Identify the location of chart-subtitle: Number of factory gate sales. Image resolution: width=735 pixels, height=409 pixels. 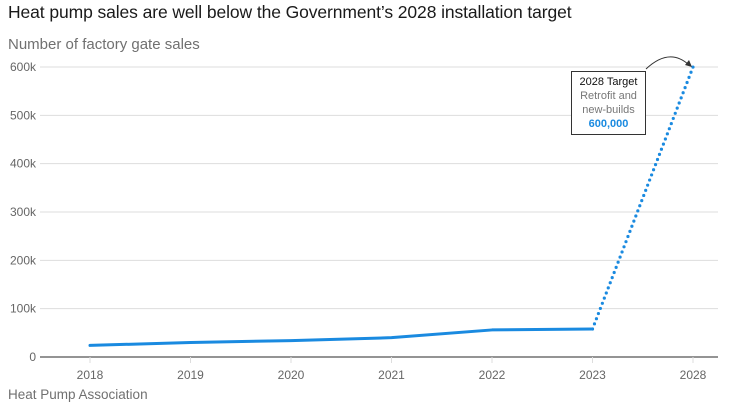
(104, 44).